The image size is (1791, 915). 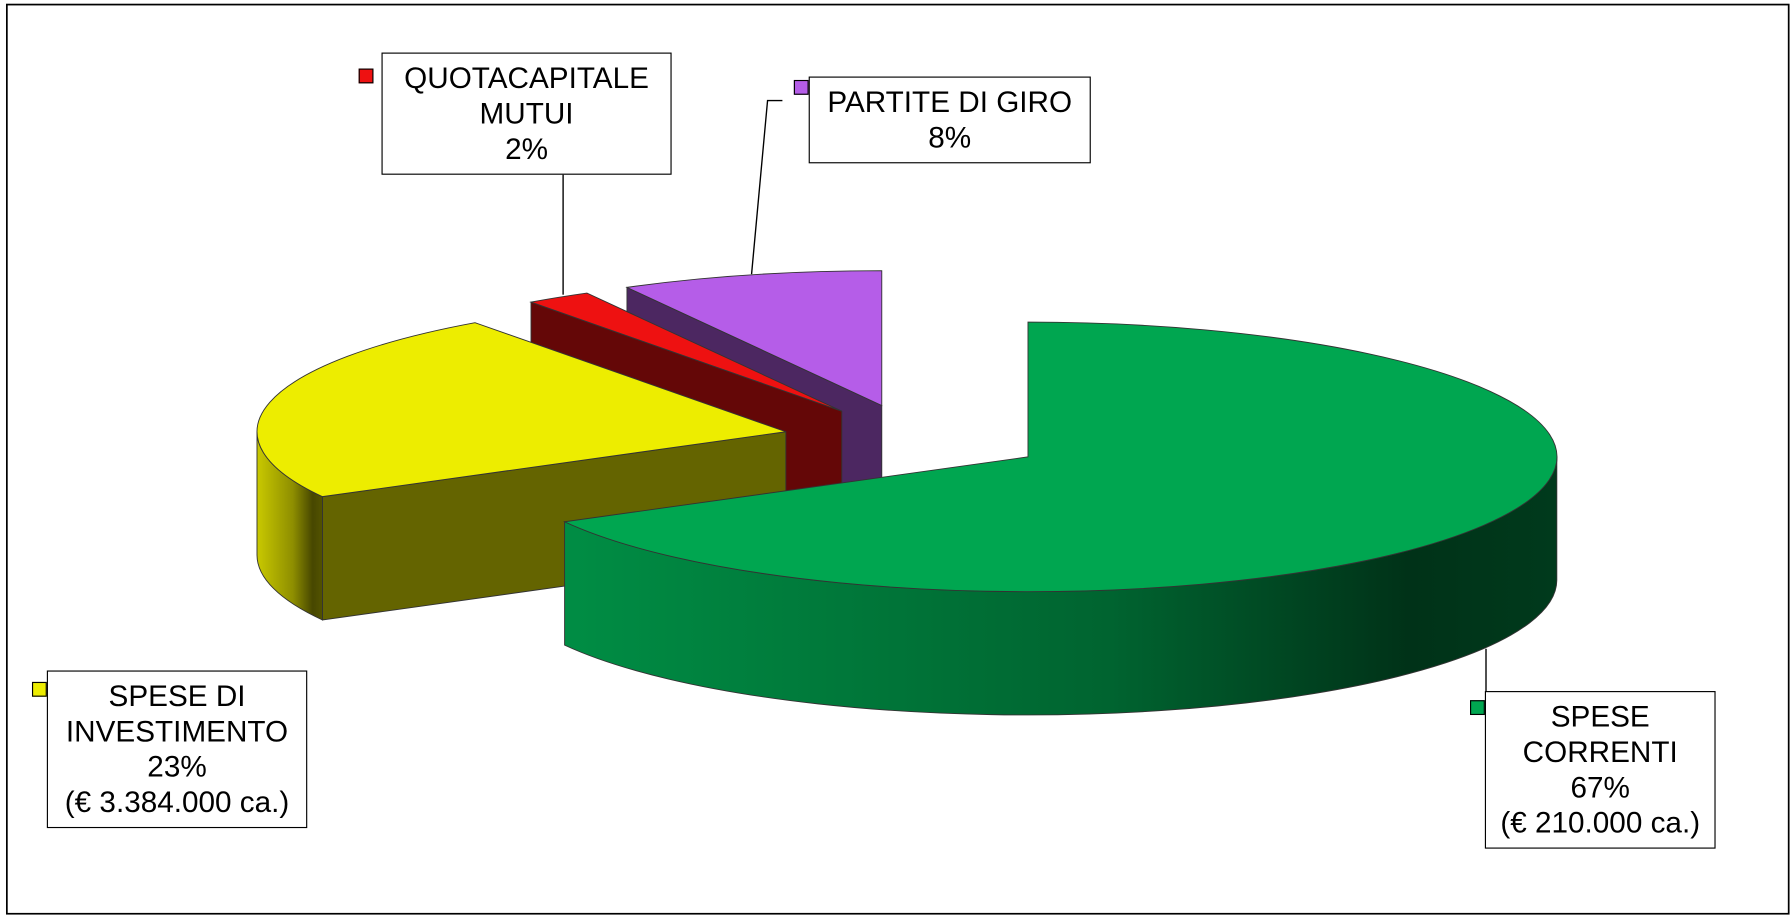 What do you see at coordinates (177, 801) in the screenshot?
I see `label-amount: (€ 3.384.000 ca.)` at bounding box center [177, 801].